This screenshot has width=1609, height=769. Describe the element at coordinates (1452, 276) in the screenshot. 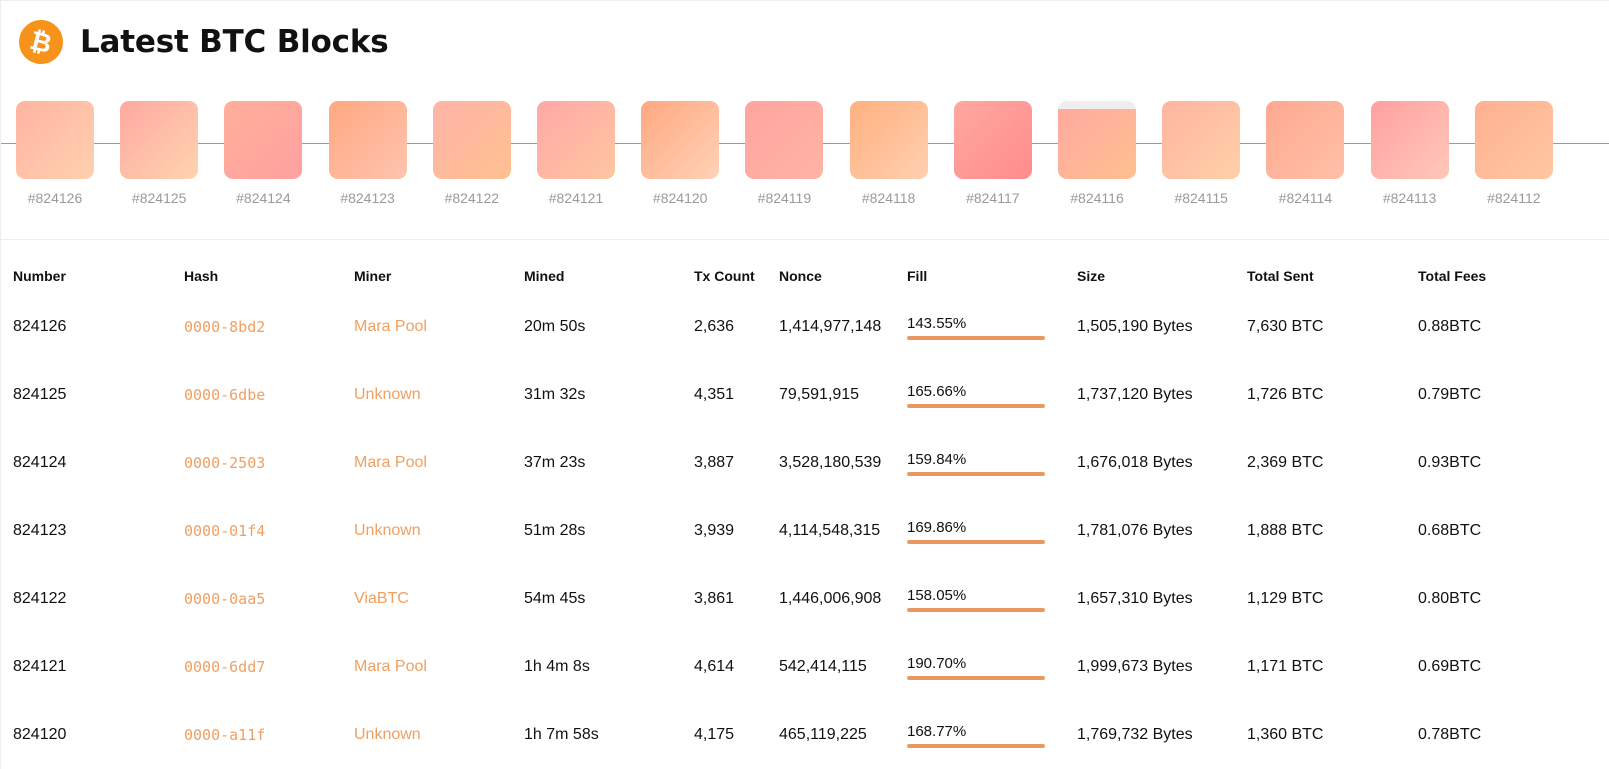

I see `column-header-total-fees: Total Fees` at that location.